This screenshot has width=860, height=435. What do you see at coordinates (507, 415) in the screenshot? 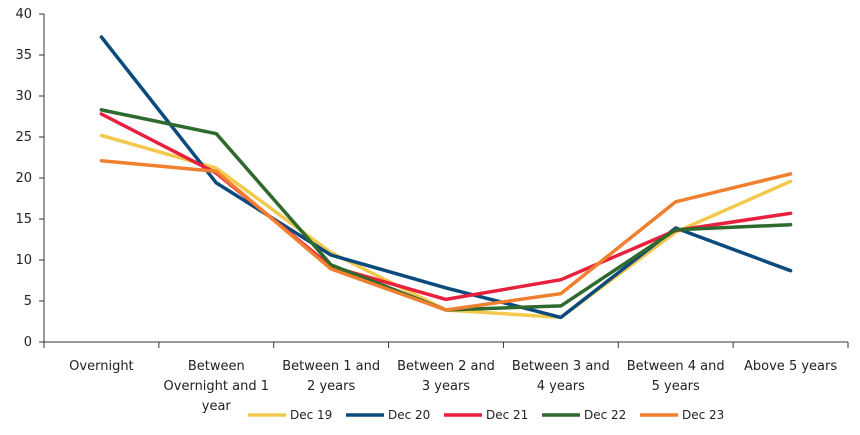
I see `legend-label: Dec 21` at bounding box center [507, 415].